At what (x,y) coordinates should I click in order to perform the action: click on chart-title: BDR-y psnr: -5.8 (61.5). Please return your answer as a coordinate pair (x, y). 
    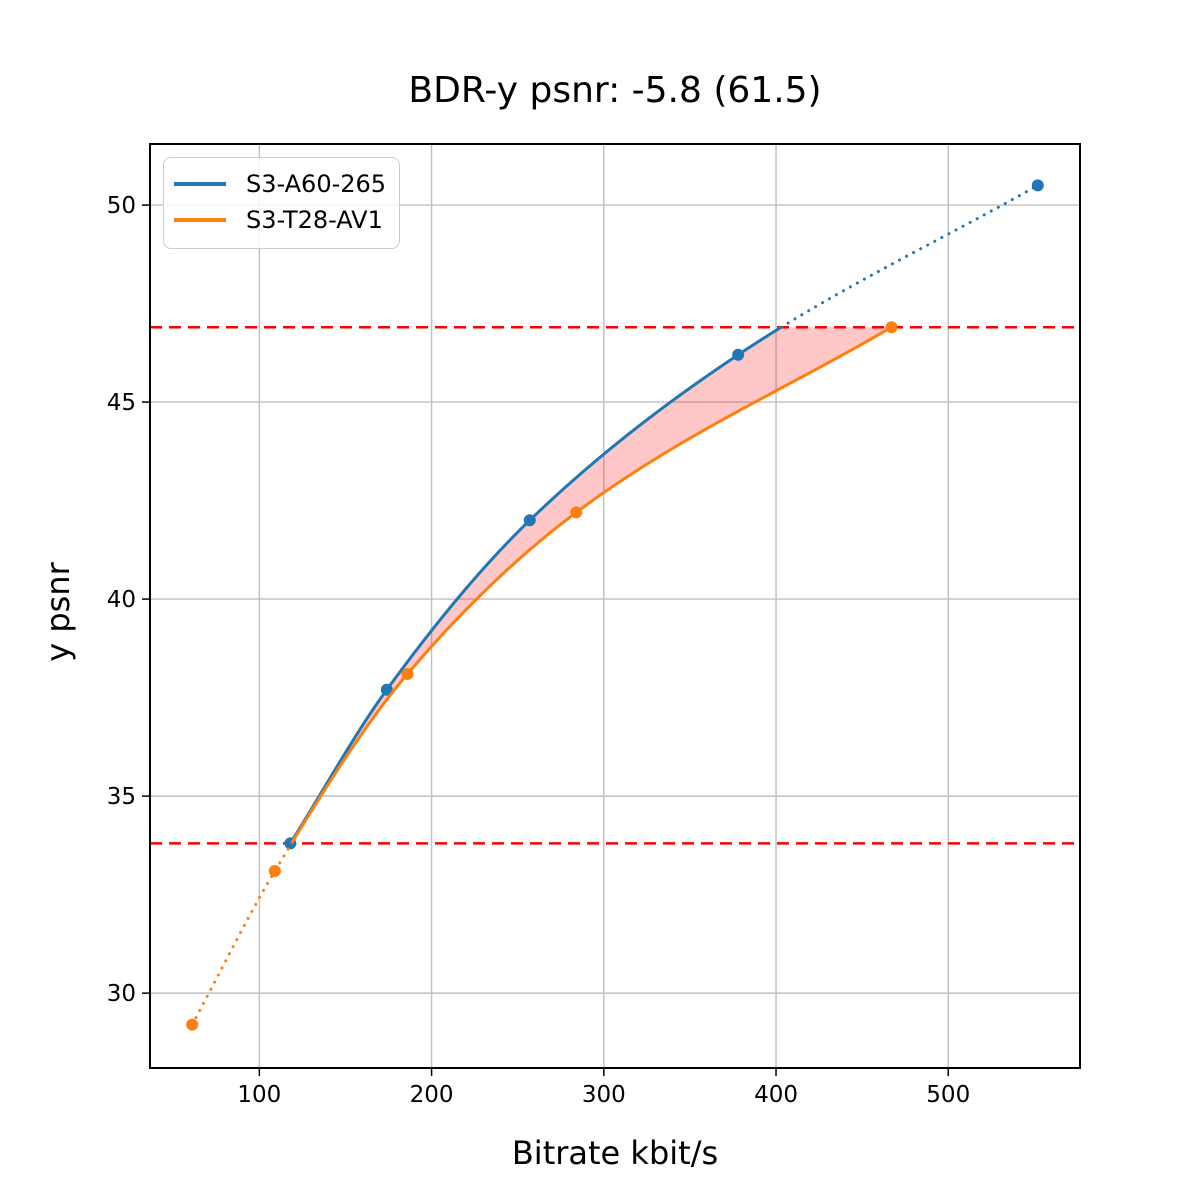
    Looking at the image, I should click on (615, 90).